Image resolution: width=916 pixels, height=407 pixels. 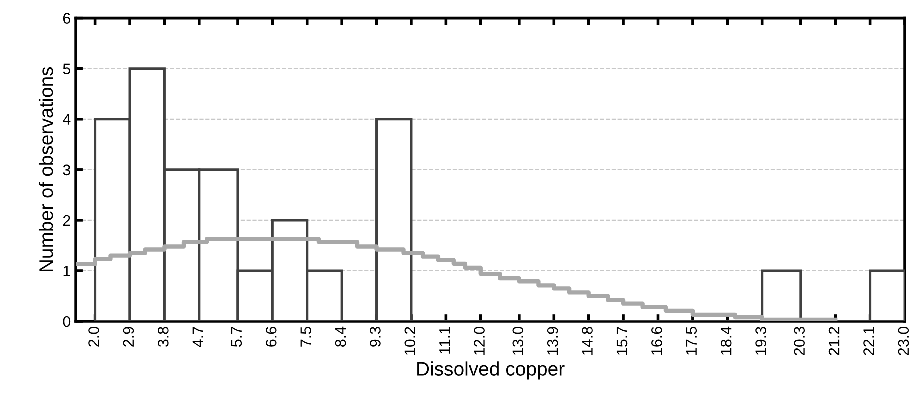 What do you see at coordinates (761, 341) in the screenshot?
I see `x-tick-label: 19.3` at bounding box center [761, 341].